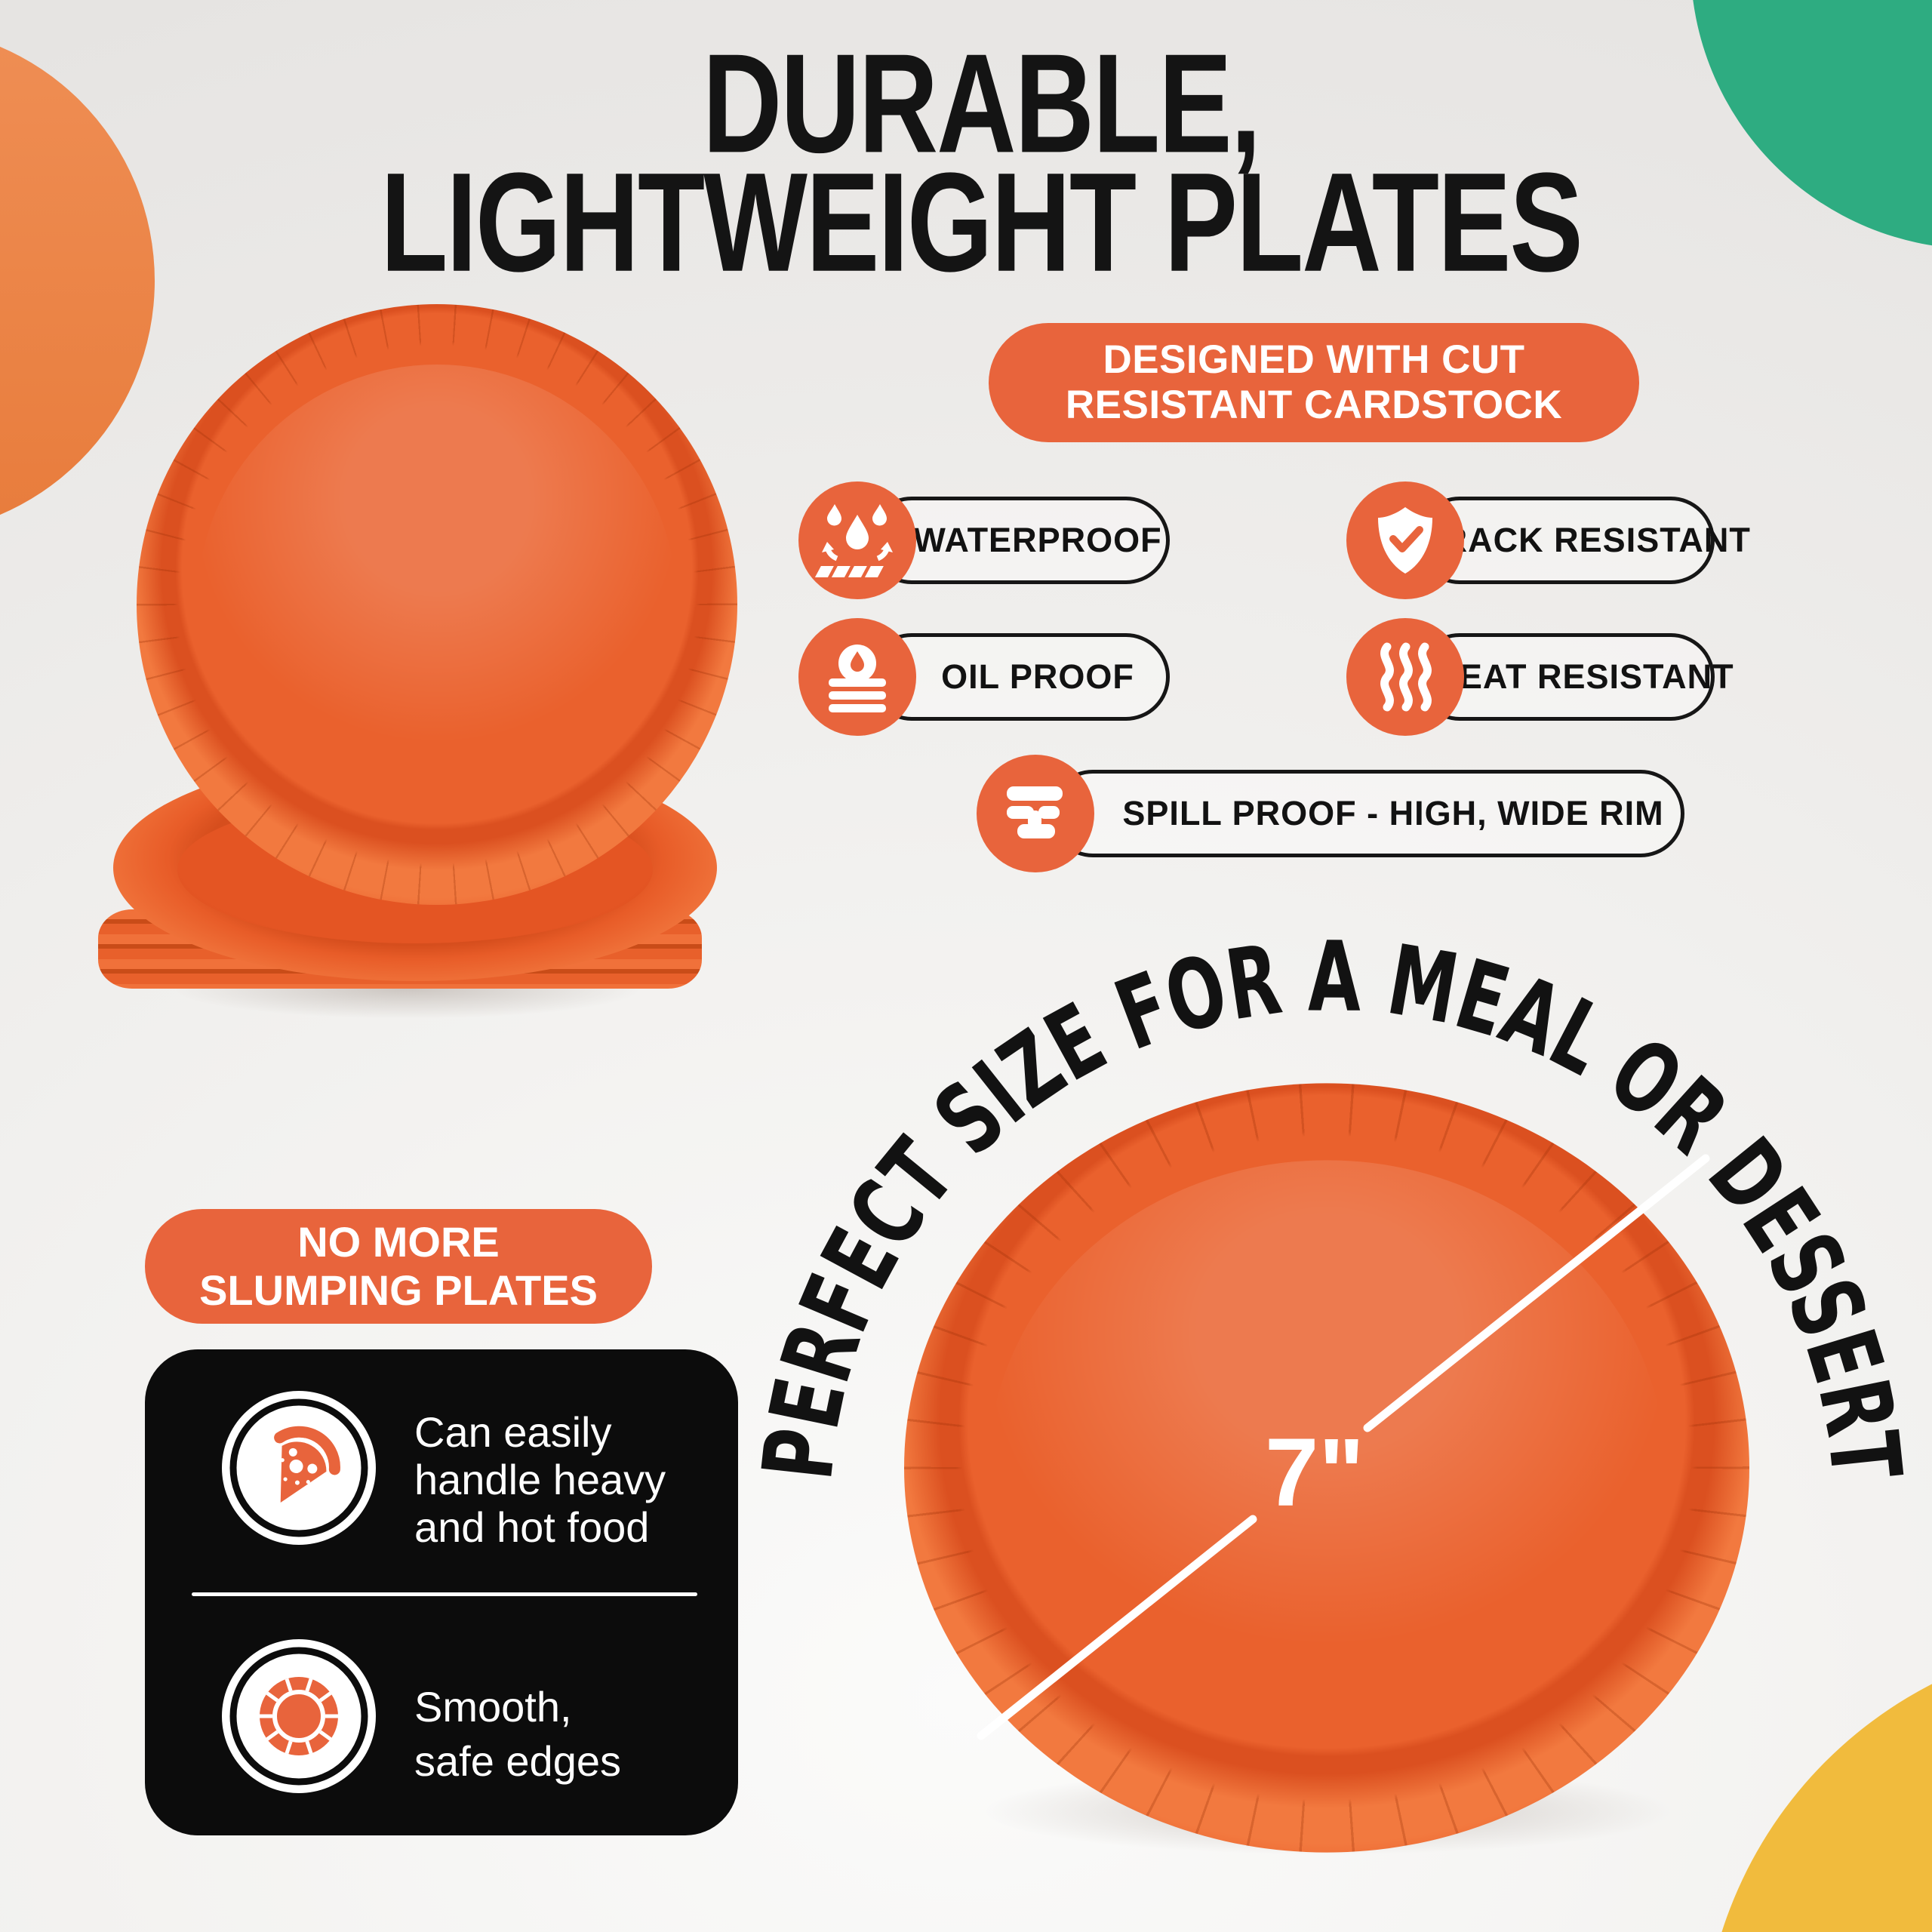 This screenshot has width=1932, height=1932. I want to click on feature-pill-crack-resistant: CRACK RESISTANT, so click(1583, 540).